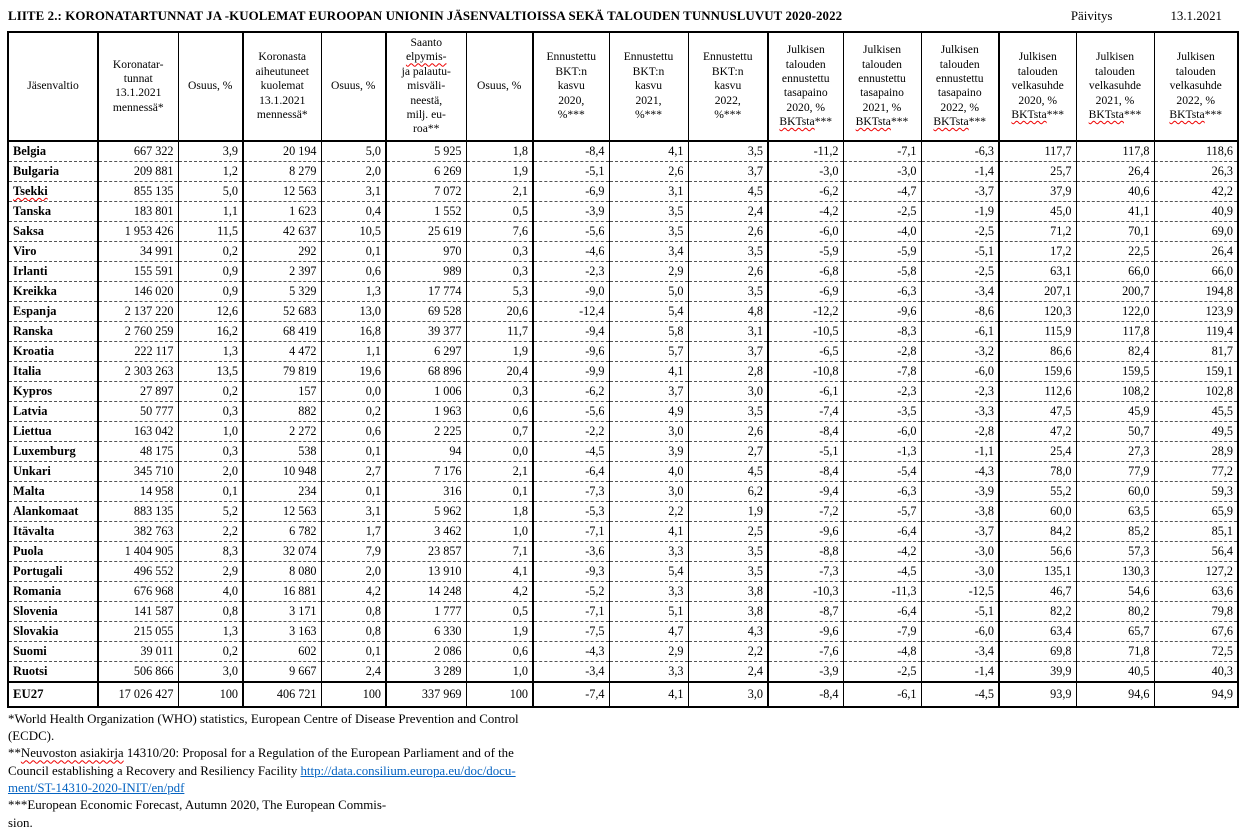 The image size is (1244, 832). I want to click on value-cell: 3,4, so click(649, 251).